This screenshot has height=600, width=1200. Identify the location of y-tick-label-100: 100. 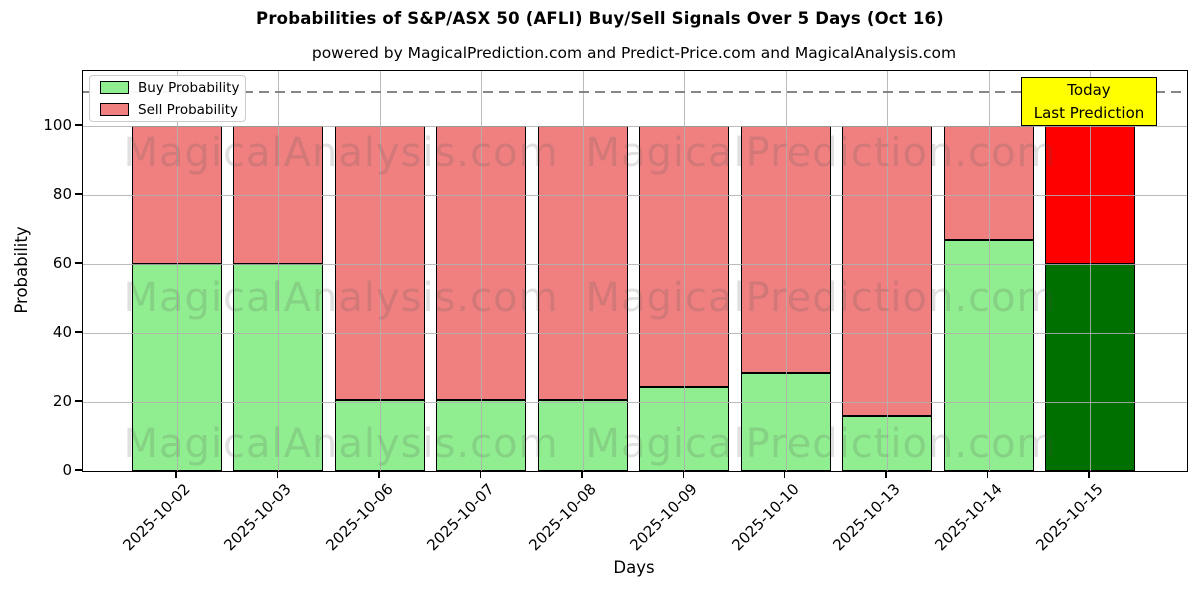
(57, 125).